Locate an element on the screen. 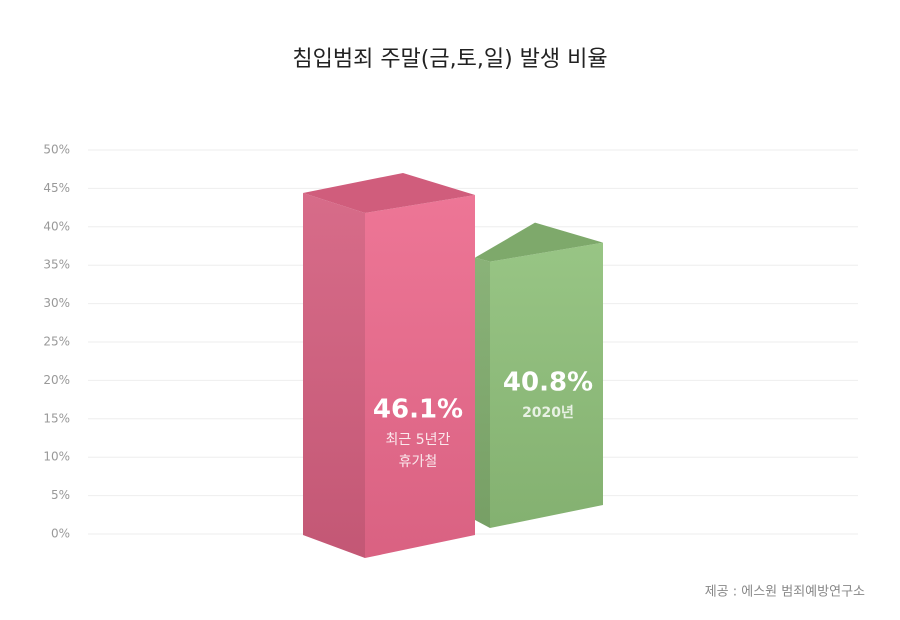  y-tick-label: 45% is located at coordinates (56, 188).